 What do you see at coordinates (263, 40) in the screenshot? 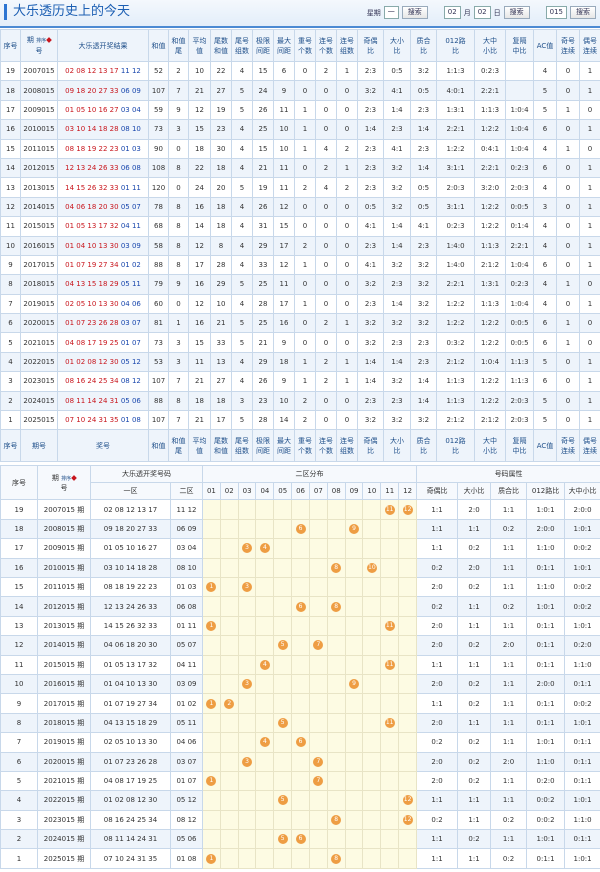
I see `header-line: 极限` at bounding box center [263, 40].